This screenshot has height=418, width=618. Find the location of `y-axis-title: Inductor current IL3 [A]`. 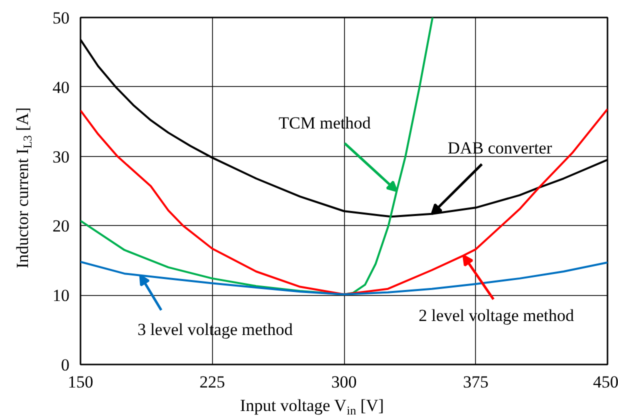

y-axis-title: Inductor current IL3 [A] is located at coordinates (23, 187).